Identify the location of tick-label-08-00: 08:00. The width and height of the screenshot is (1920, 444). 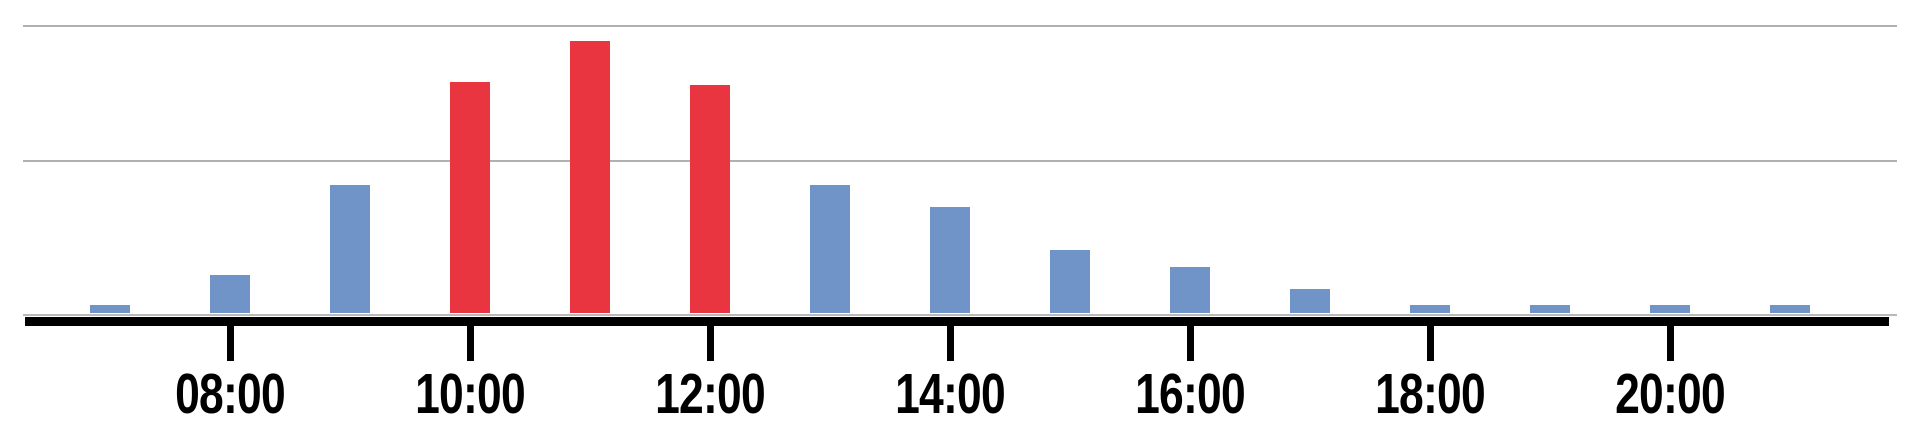
(230, 394).